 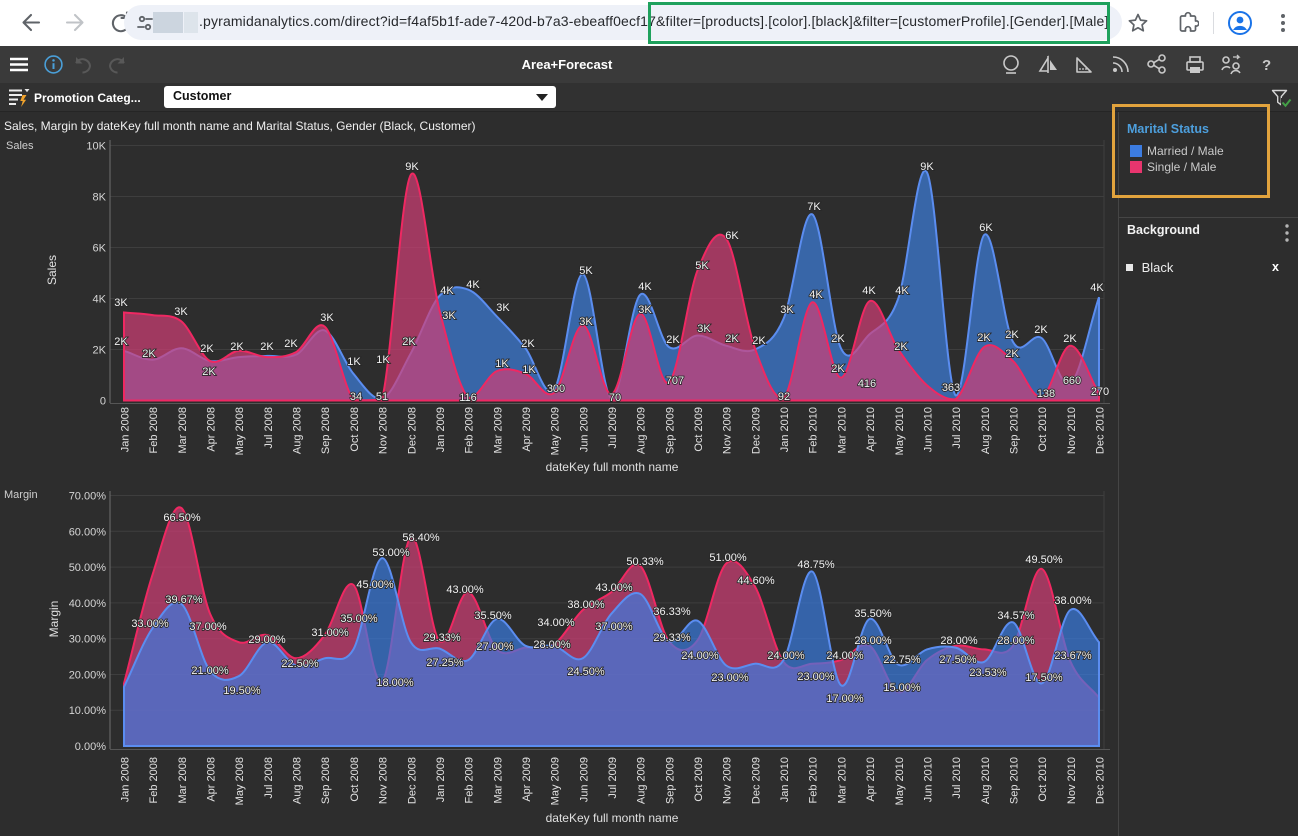 I want to click on svg-text: Apr 2010, so click(x=871, y=779).